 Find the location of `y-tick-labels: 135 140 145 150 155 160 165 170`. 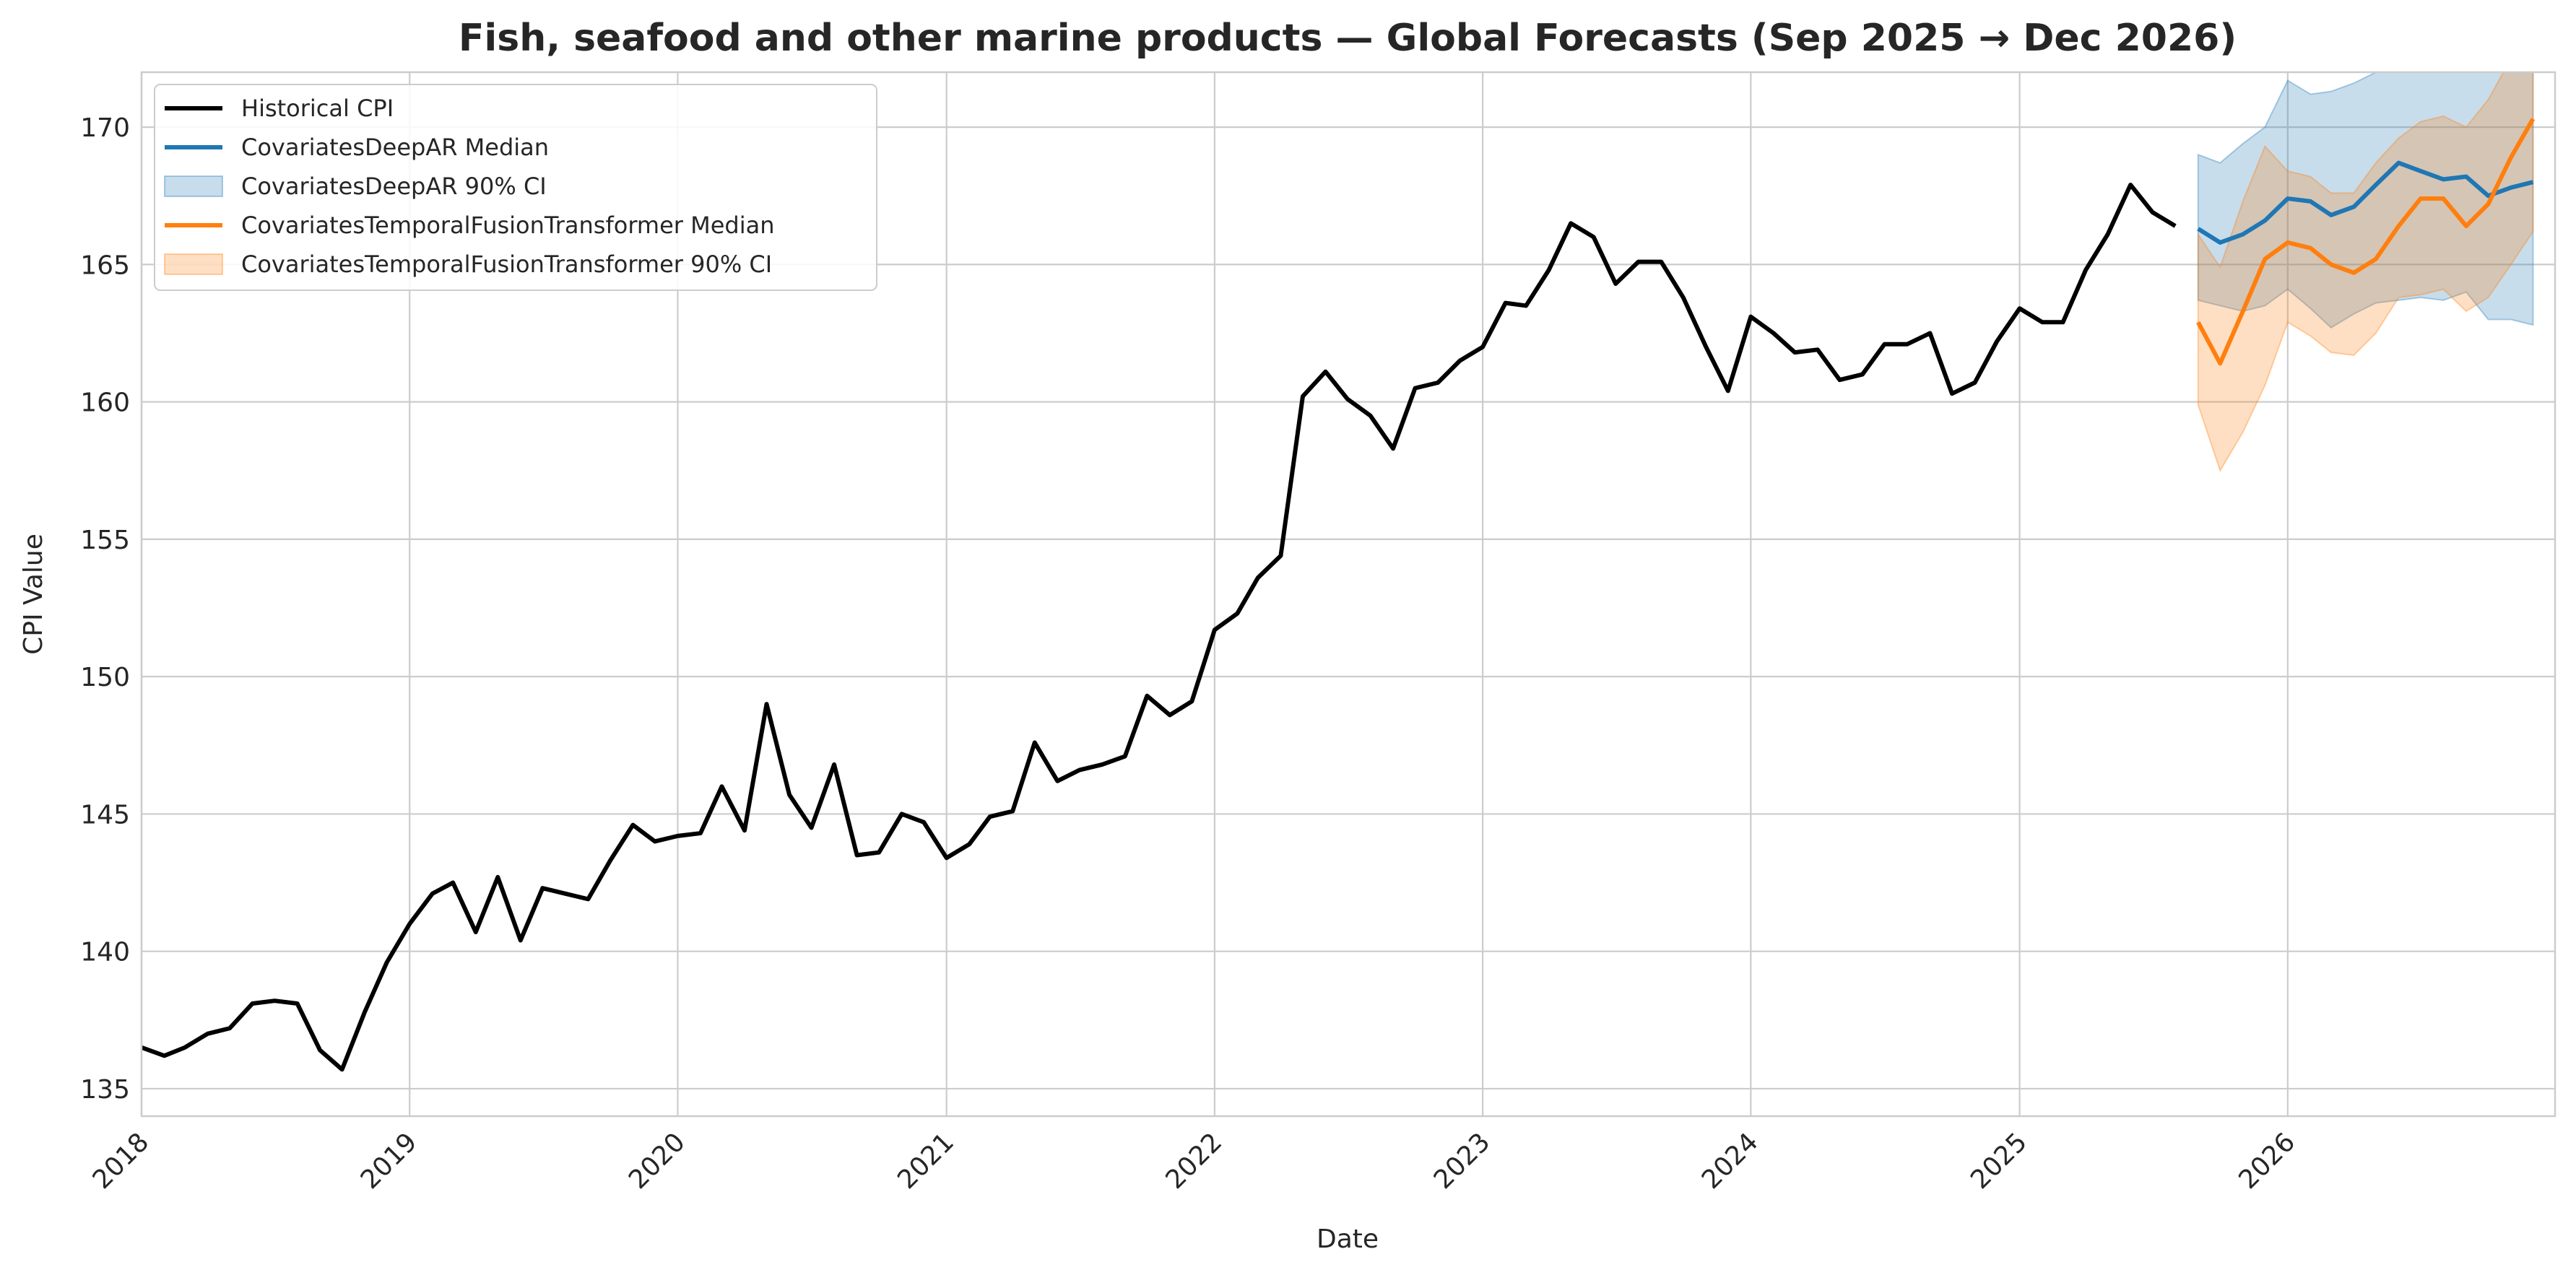

y-tick-labels: 135 140 145 150 155 160 165 170 is located at coordinates (105, 609).